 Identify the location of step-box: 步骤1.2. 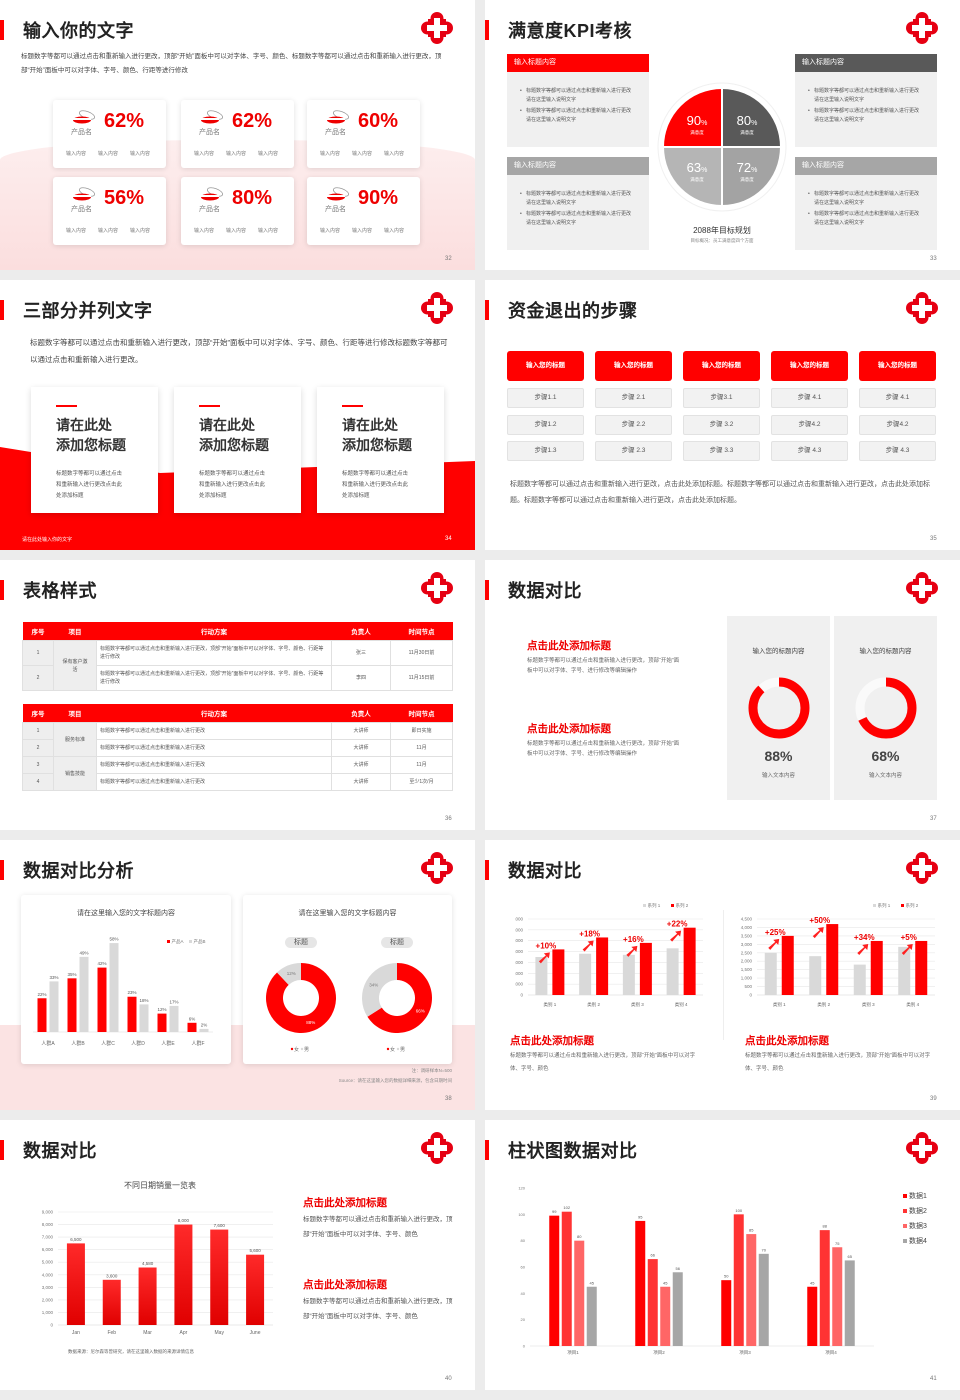
(545, 424).